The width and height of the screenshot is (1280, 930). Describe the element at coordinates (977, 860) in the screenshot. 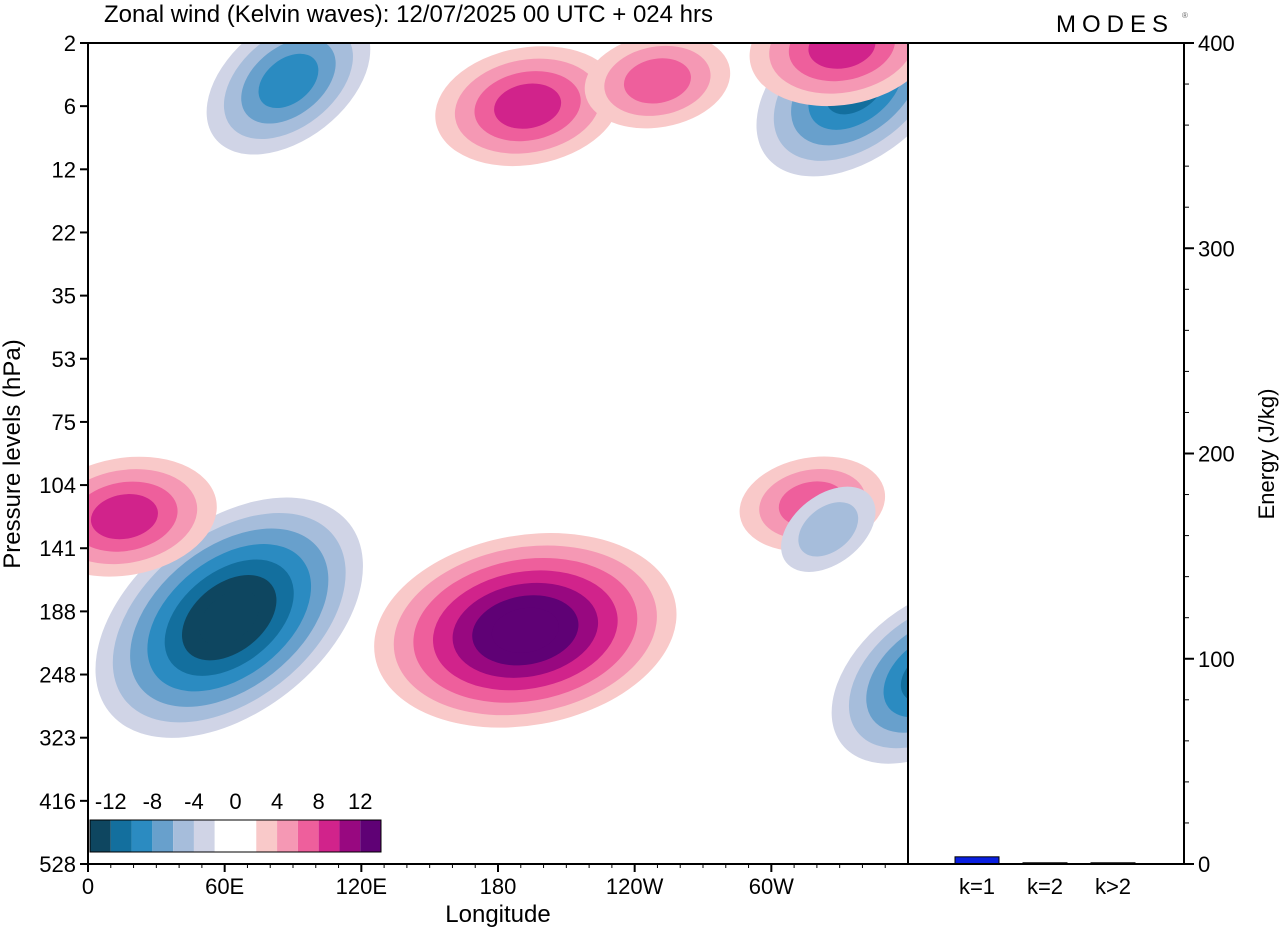

I see `energy-bar` at that location.